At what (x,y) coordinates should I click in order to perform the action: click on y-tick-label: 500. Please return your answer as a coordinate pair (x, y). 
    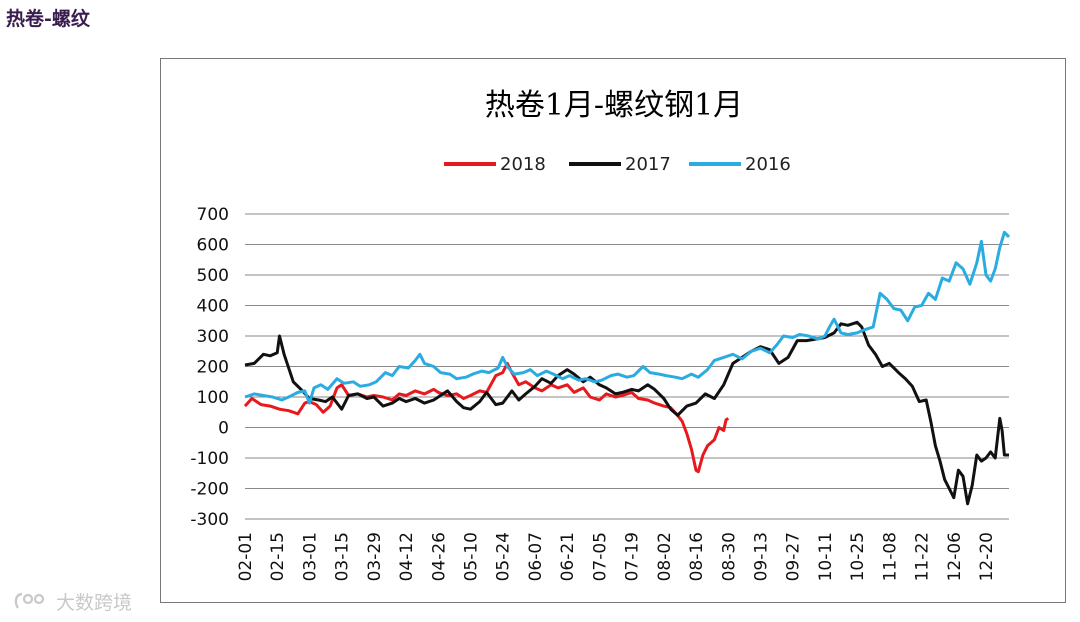
    Looking at the image, I should click on (213, 276).